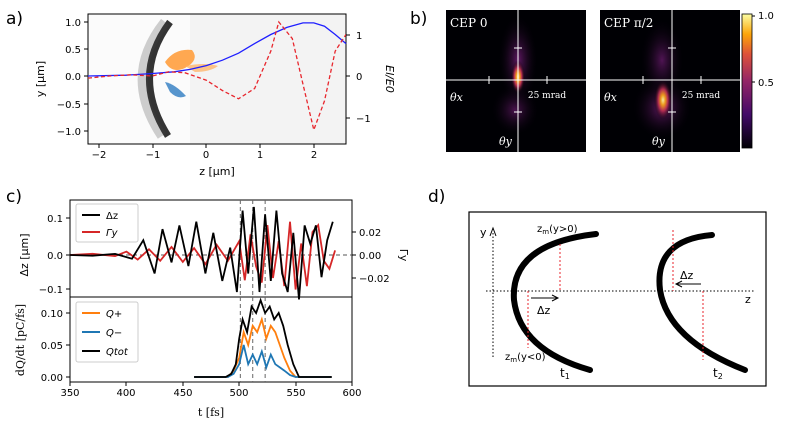 The height and width of the screenshot is (442, 789). What do you see at coordinates (687, 275) in the screenshot?
I see `diagram-dz2-label: Δz` at bounding box center [687, 275].